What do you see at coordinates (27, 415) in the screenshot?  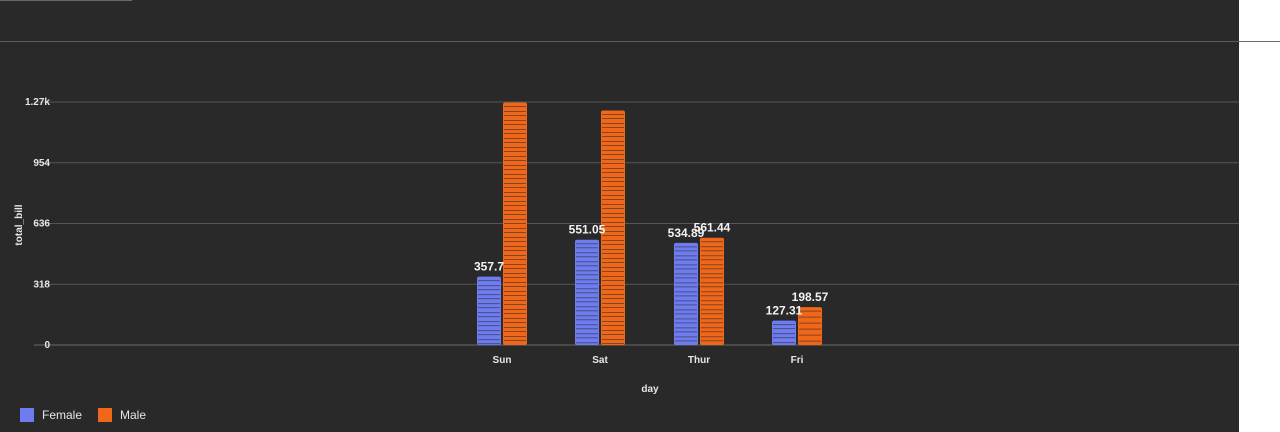 I see `legend-swatch-female` at bounding box center [27, 415].